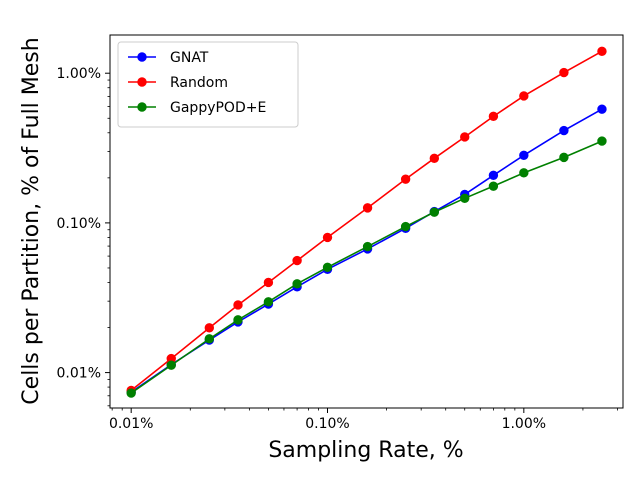 This screenshot has width=640, height=480. Describe the element at coordinates (524, 424) in the screenshot. I see `x-tick-label-2: 1.00%` at that location.